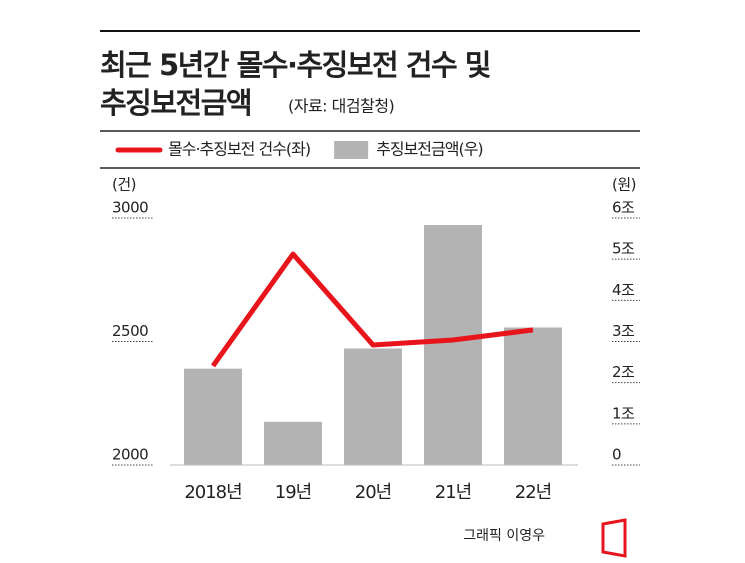  Describe the element at coordinates (453, 492) in the screenshot. I see `x-tick-label: 21년` at that location.